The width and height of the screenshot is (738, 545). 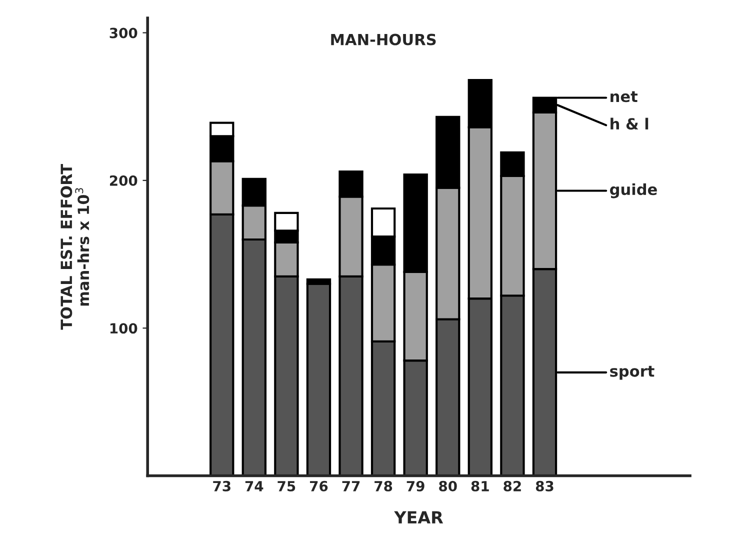 What do you see at coordinates (512, 486) in the screenshot?
I see `x-tick-label: 82` at bounding box center [512, 486].